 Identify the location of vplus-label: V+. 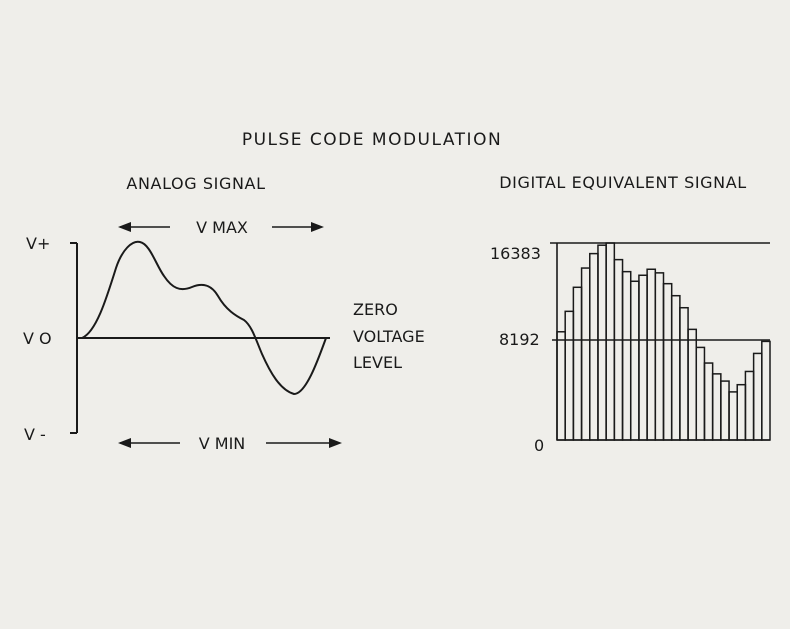
(38, 243).